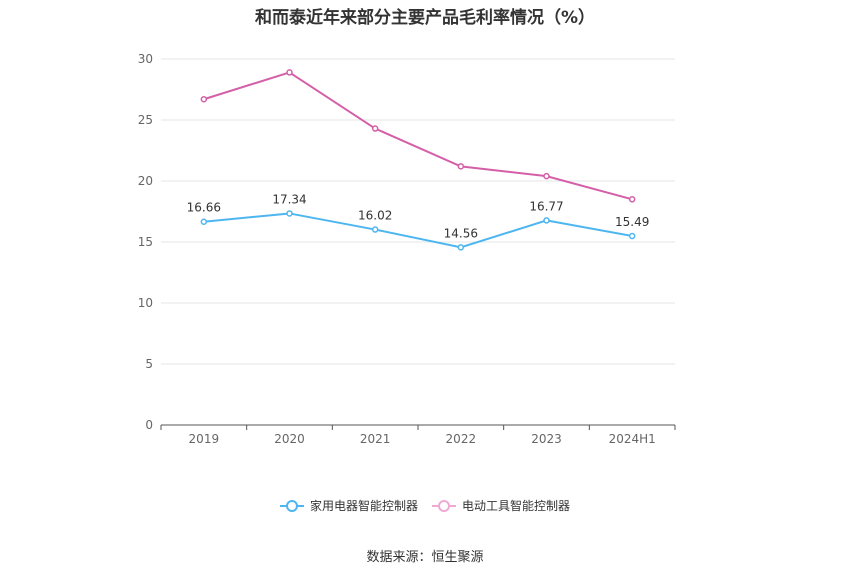 The width and height of the screenshot is (850, 575). Describe the element at coordinates (204, 439) in the screenshot. I see `x-tick-label: 2019` at that location.